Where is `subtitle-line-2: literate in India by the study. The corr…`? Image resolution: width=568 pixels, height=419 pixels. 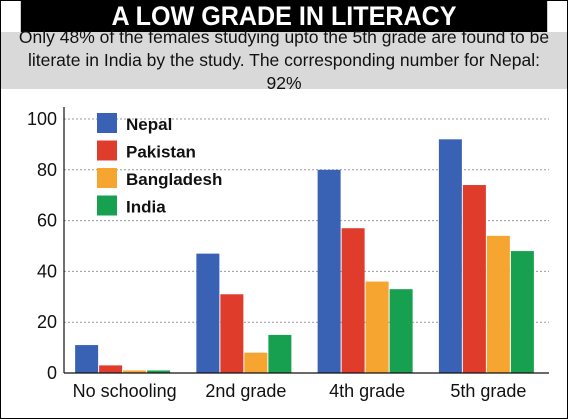
subtitle-line-2: literate in India by the study. The corr… is located at coordinates (283, 71).